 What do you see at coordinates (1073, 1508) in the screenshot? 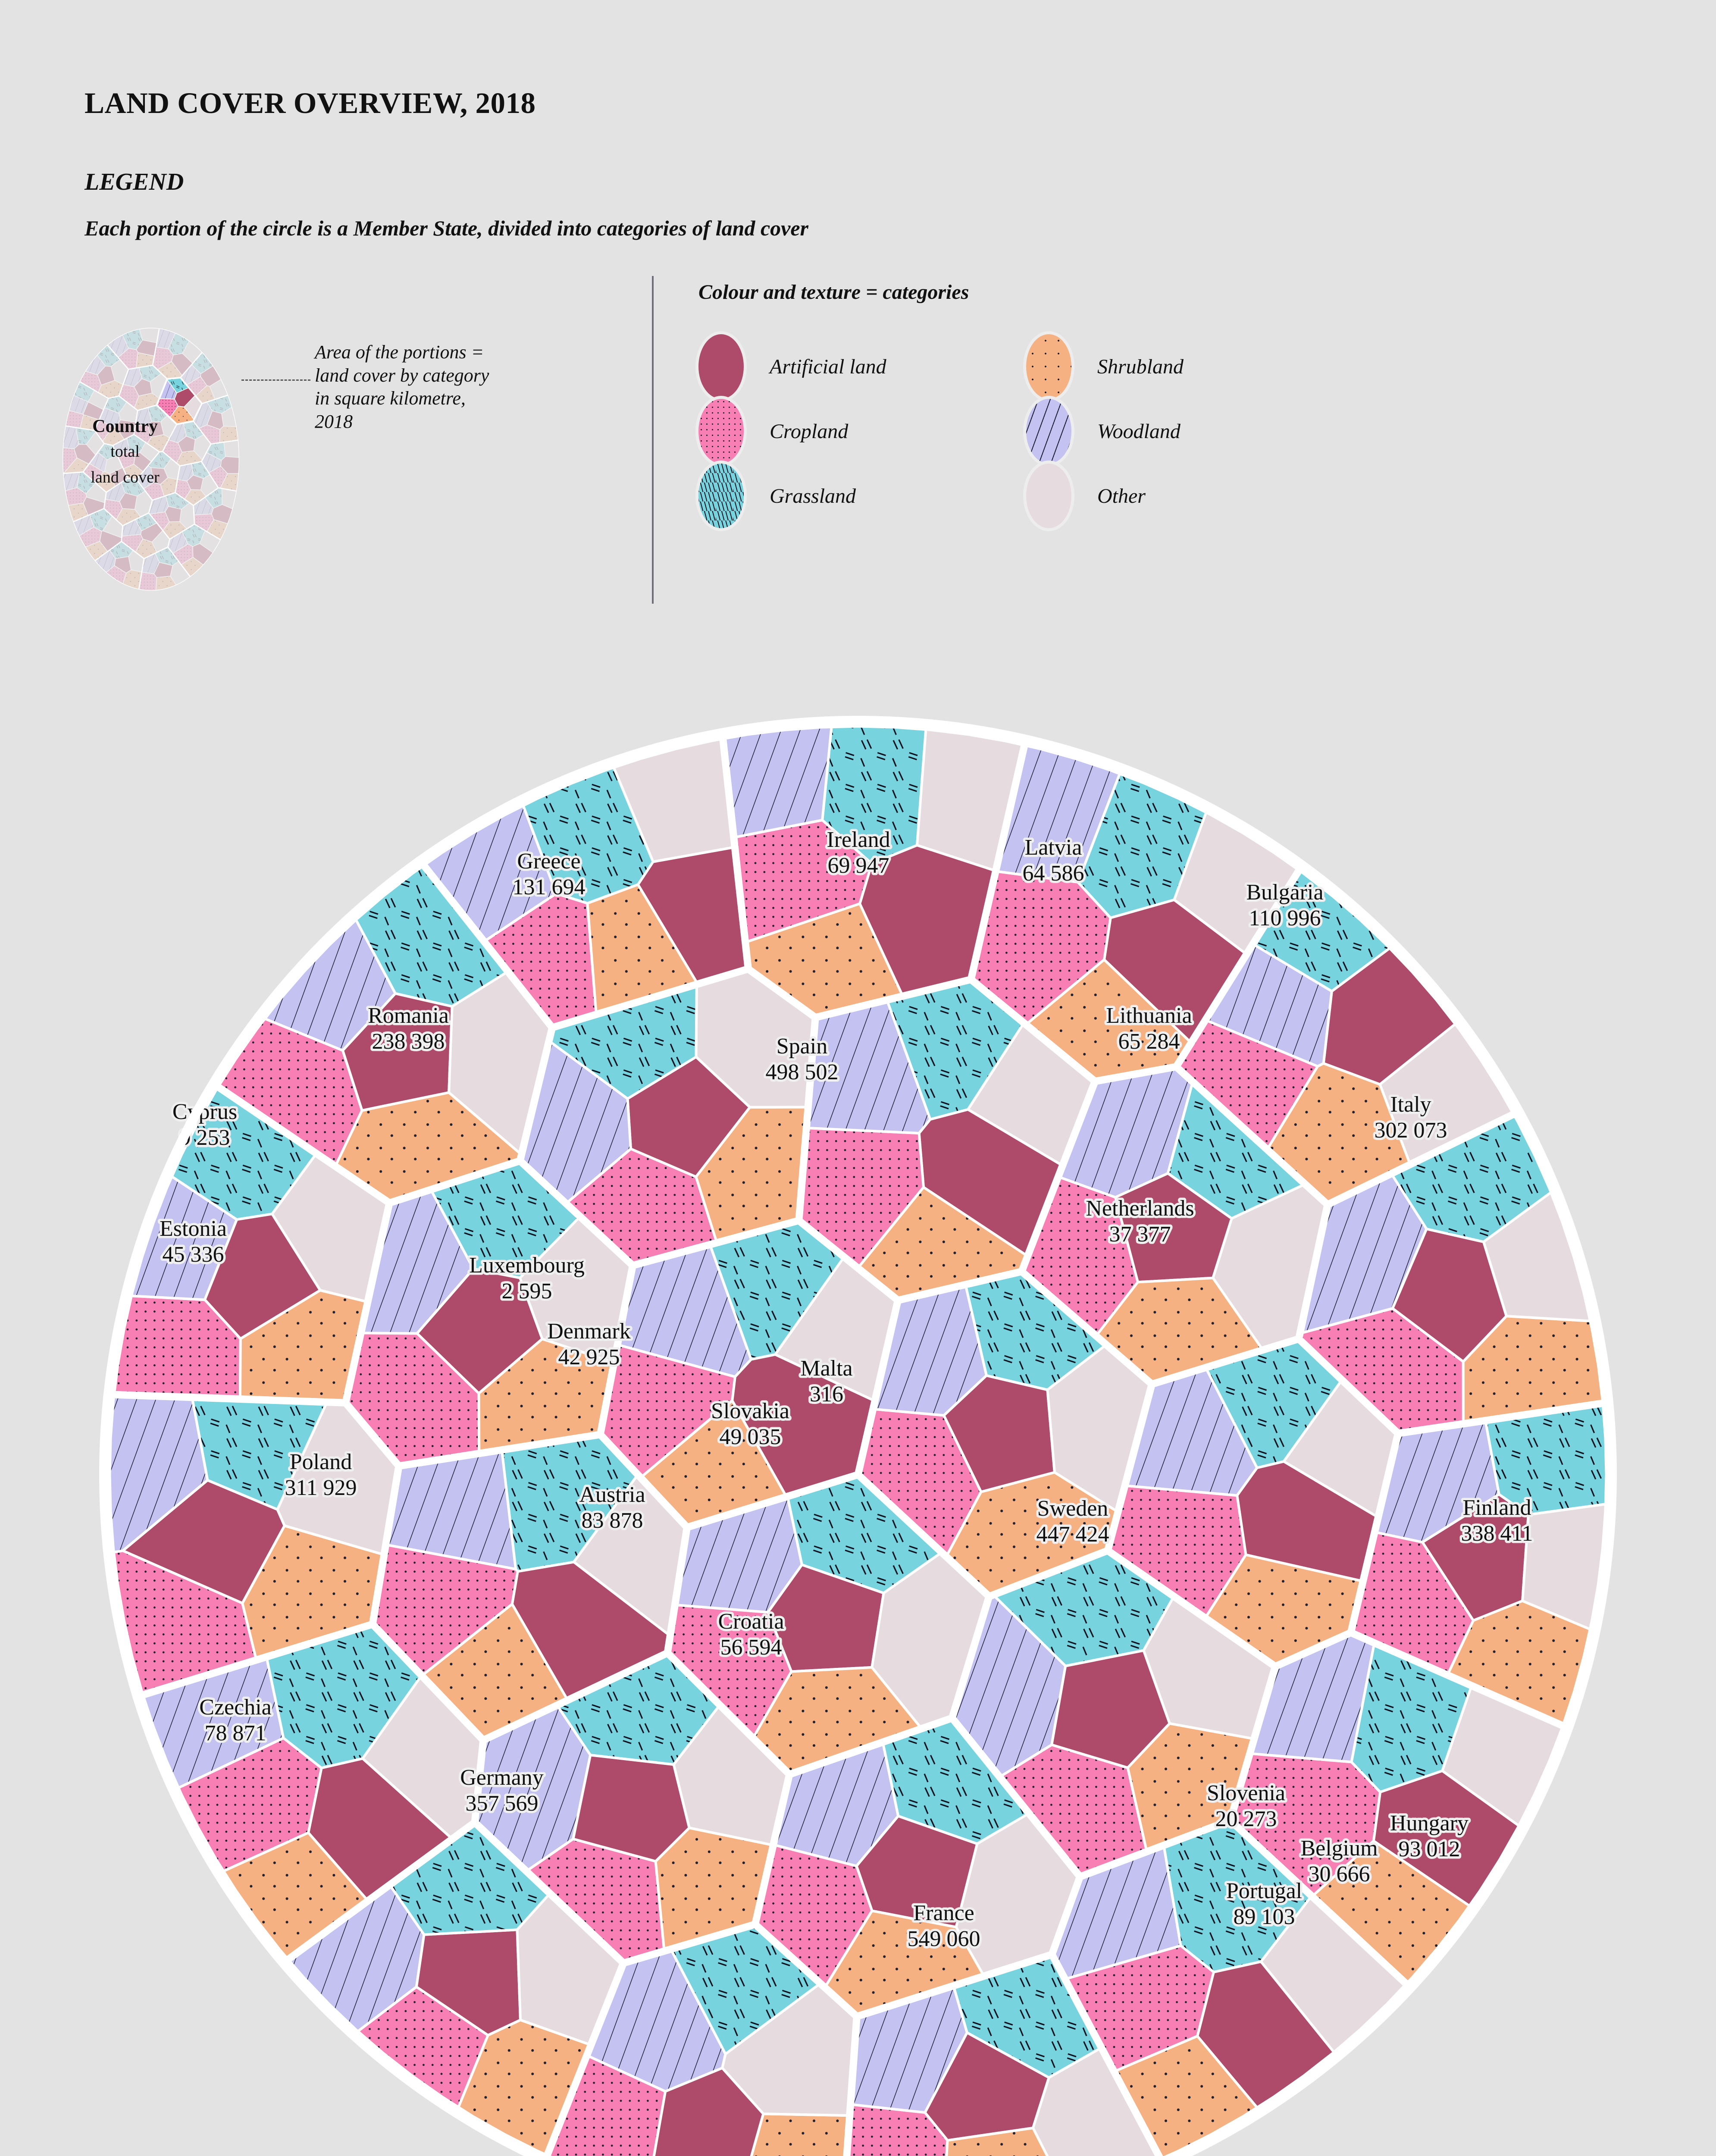
I see `svg-text: Sweden` at bounding box center [1073, 1508].